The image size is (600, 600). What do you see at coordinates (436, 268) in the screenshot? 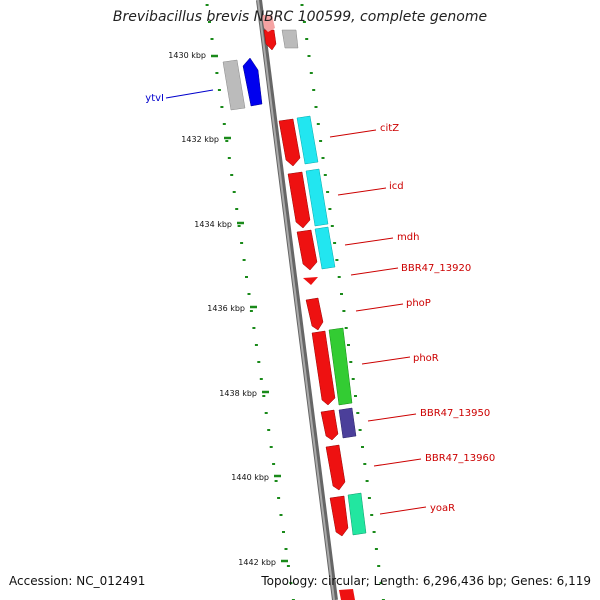
I see `gene-label-bbr47-13920: BBR47_13920` at bounding box center [436, 268].